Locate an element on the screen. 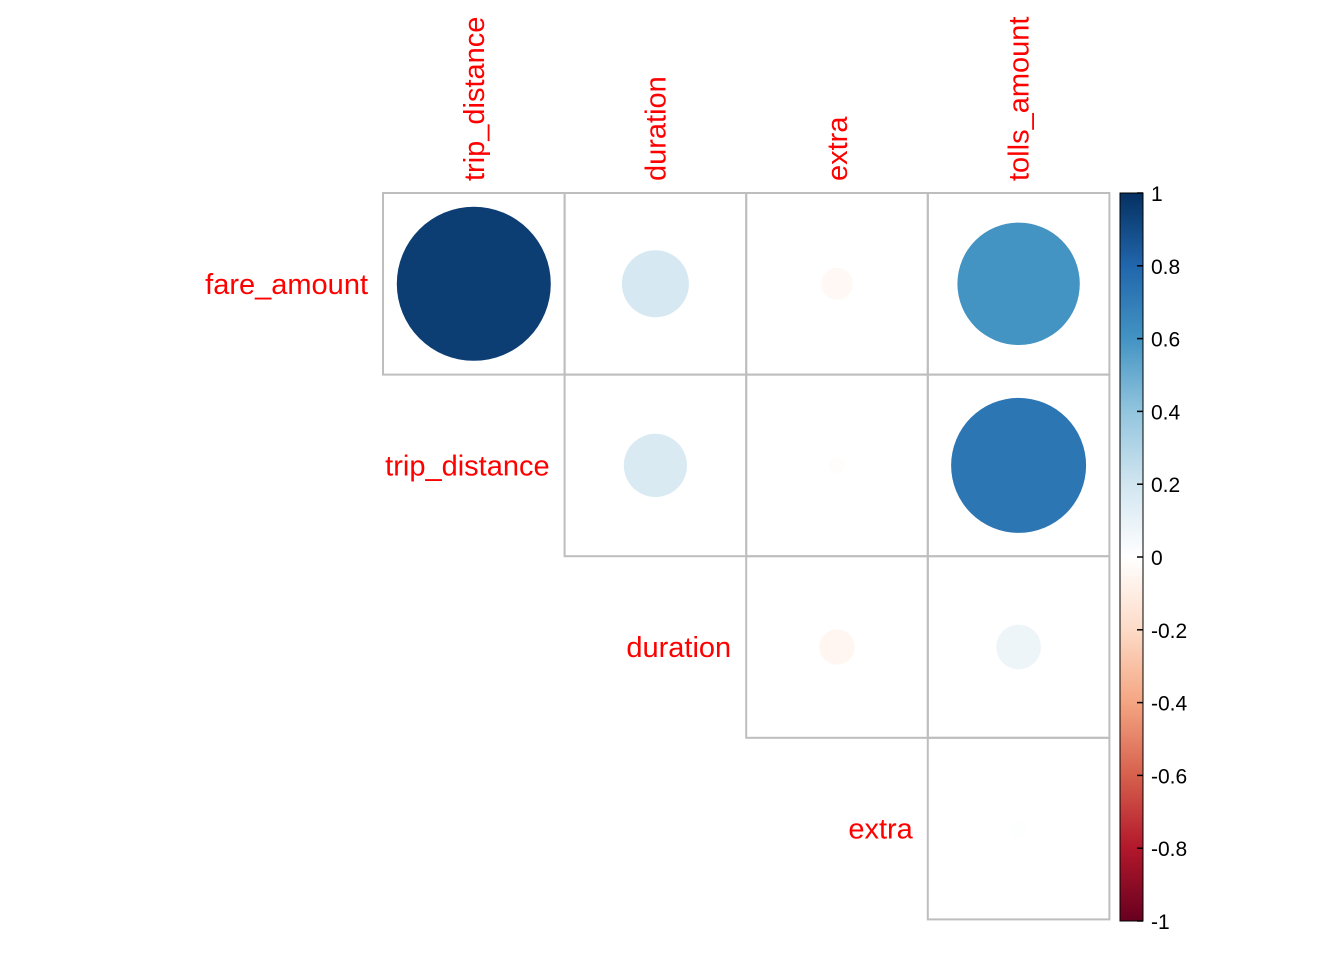 This screenshot has height=960, width=1344. colorbar: 1 0.8 0.6 0.4 0.2 0 -0.2 -0.4 -0.6 -0.8 -1 is located at coordinates (1153, 558).